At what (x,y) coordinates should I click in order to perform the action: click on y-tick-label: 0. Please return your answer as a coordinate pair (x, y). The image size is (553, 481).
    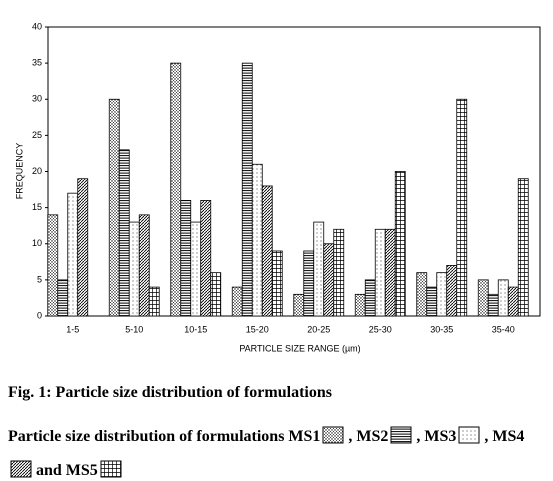
    Looking at the image, I should click on (39, 315).